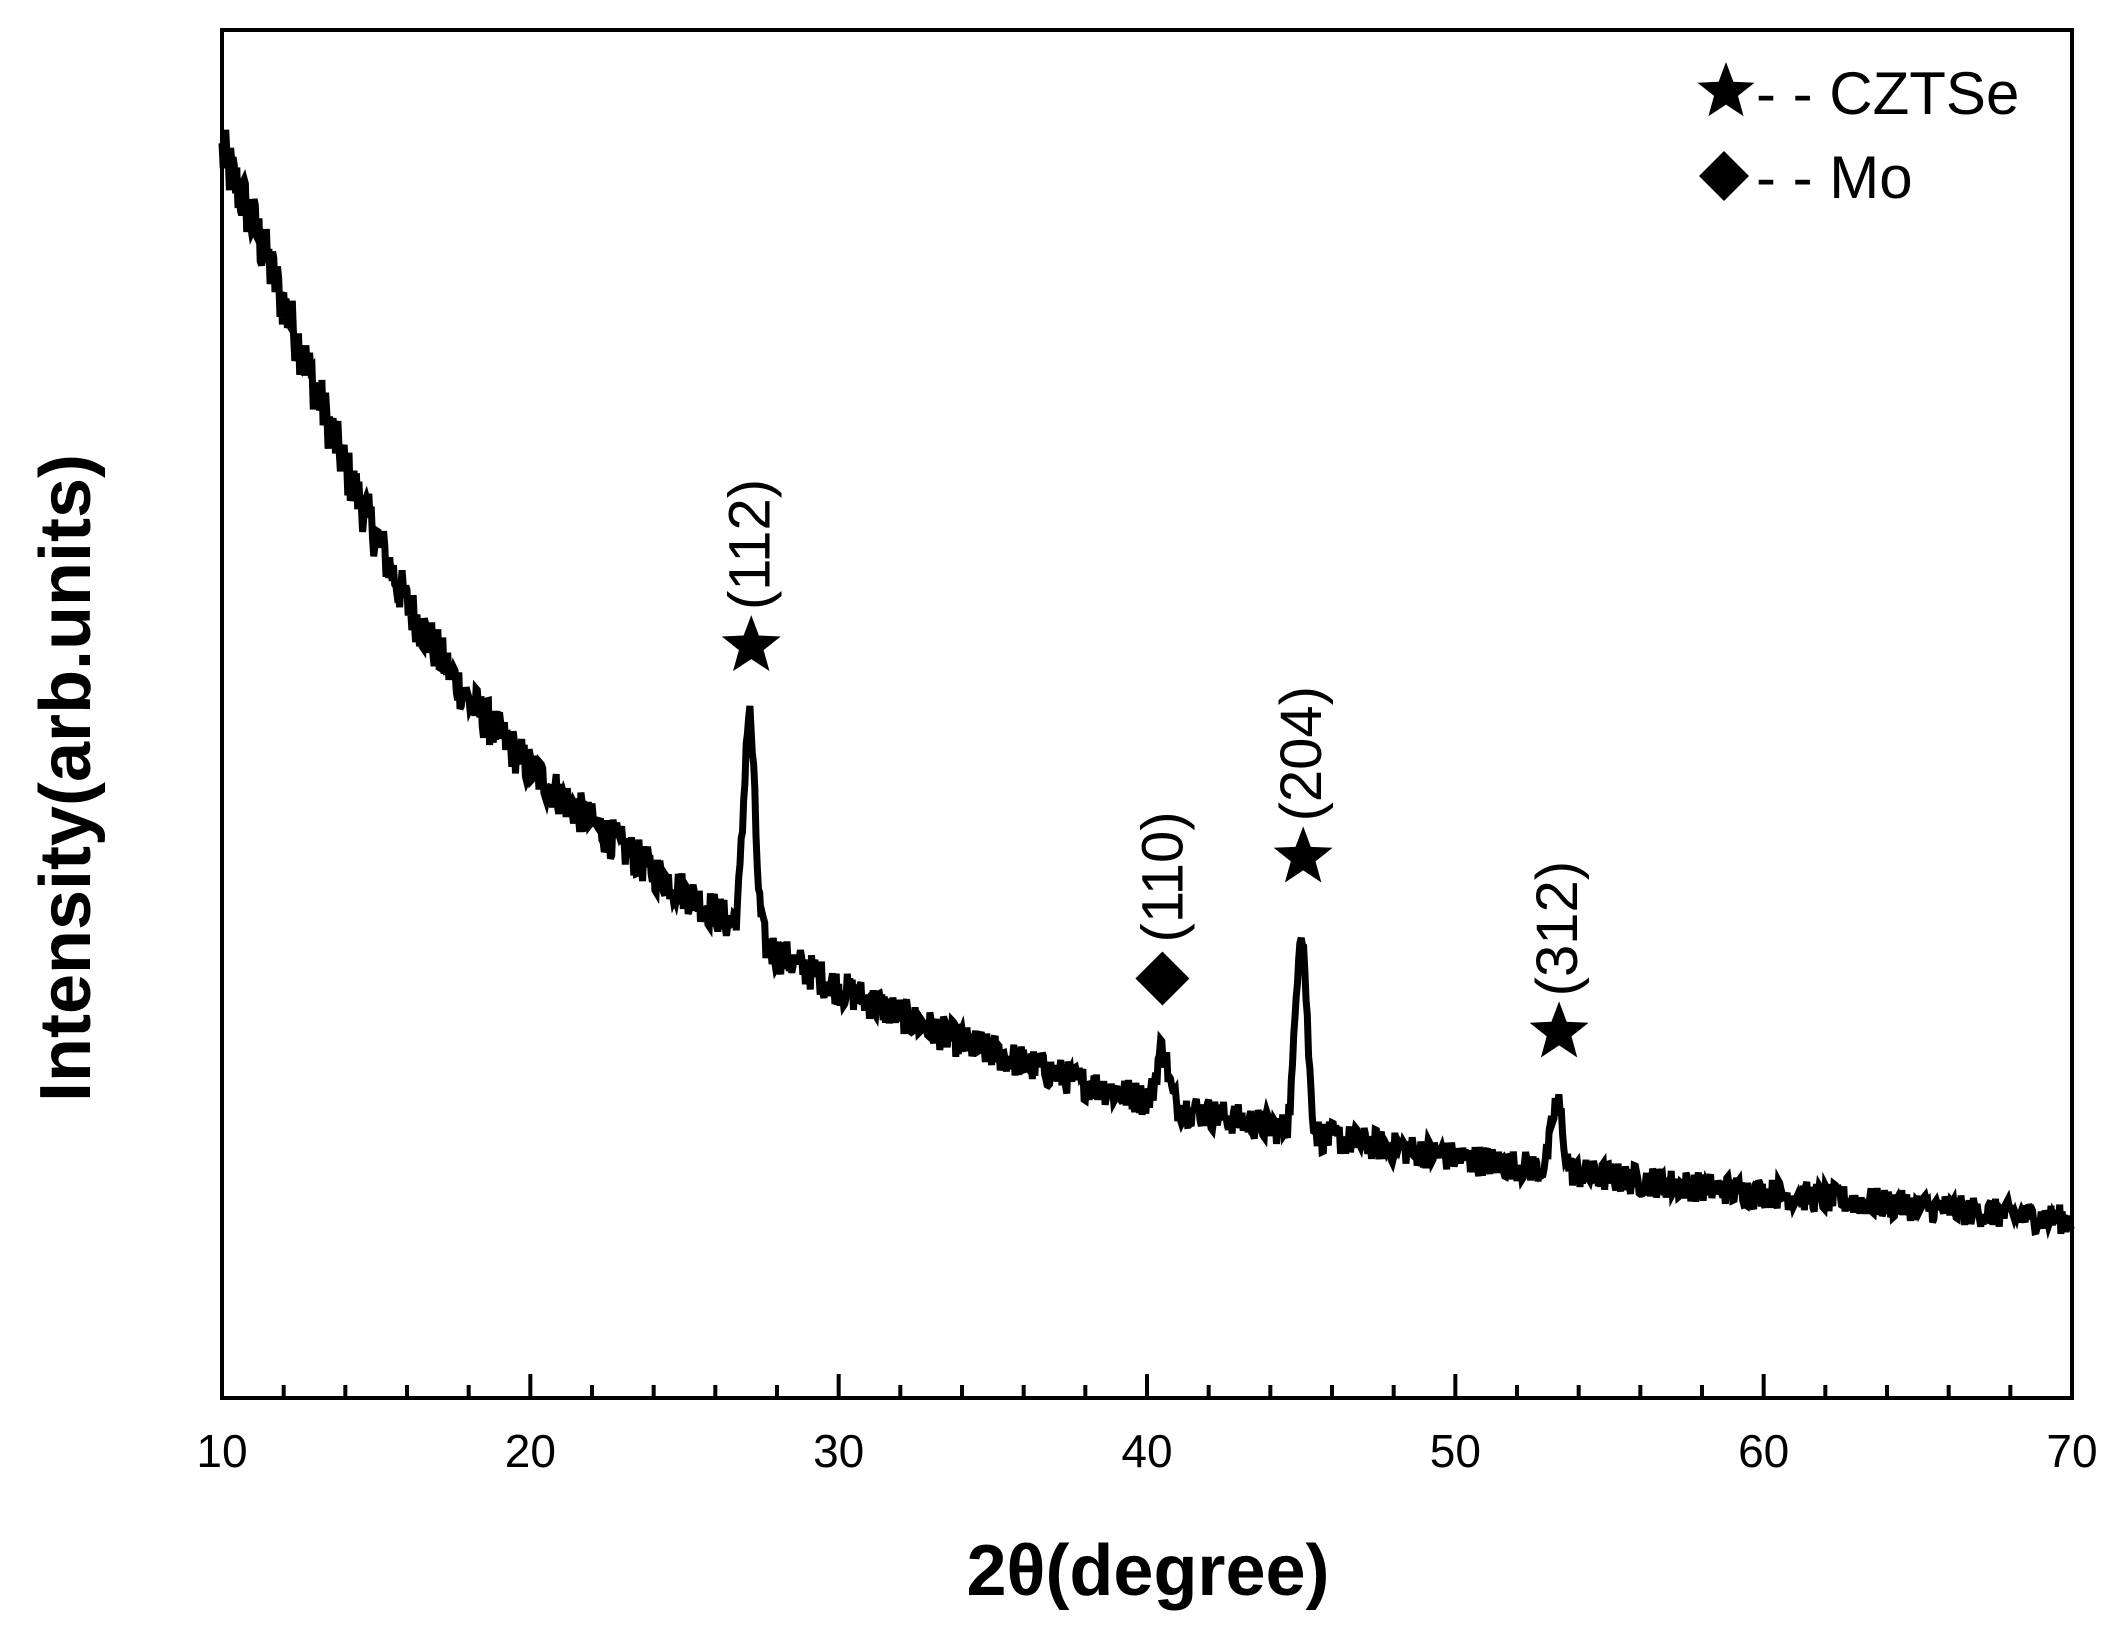 The height and width of the screenshot is (1625, 2116). I want to click on peak-hkl-label: (312), so click(1557, 928).